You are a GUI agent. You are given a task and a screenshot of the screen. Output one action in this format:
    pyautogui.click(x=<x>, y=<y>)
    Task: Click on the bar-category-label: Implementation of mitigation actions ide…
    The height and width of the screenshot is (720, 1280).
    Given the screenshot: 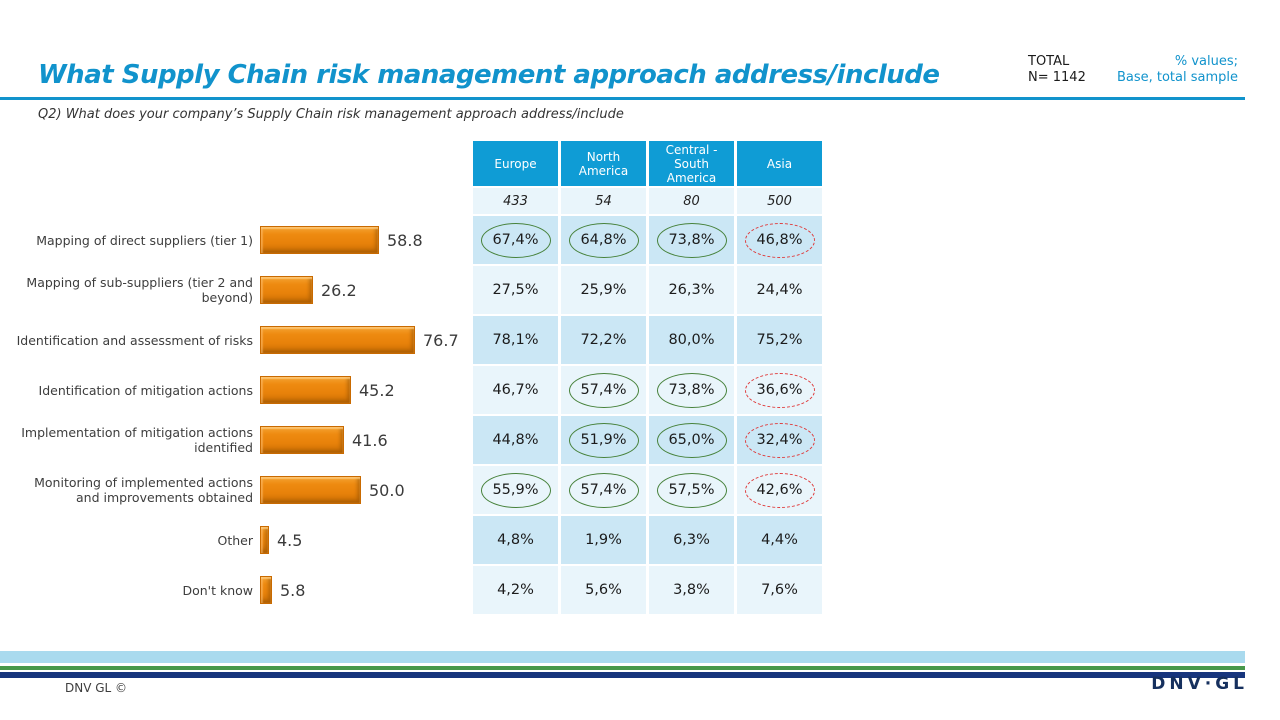 What is the action you would take?
    pyautogui.click(x=137, y=440)
    